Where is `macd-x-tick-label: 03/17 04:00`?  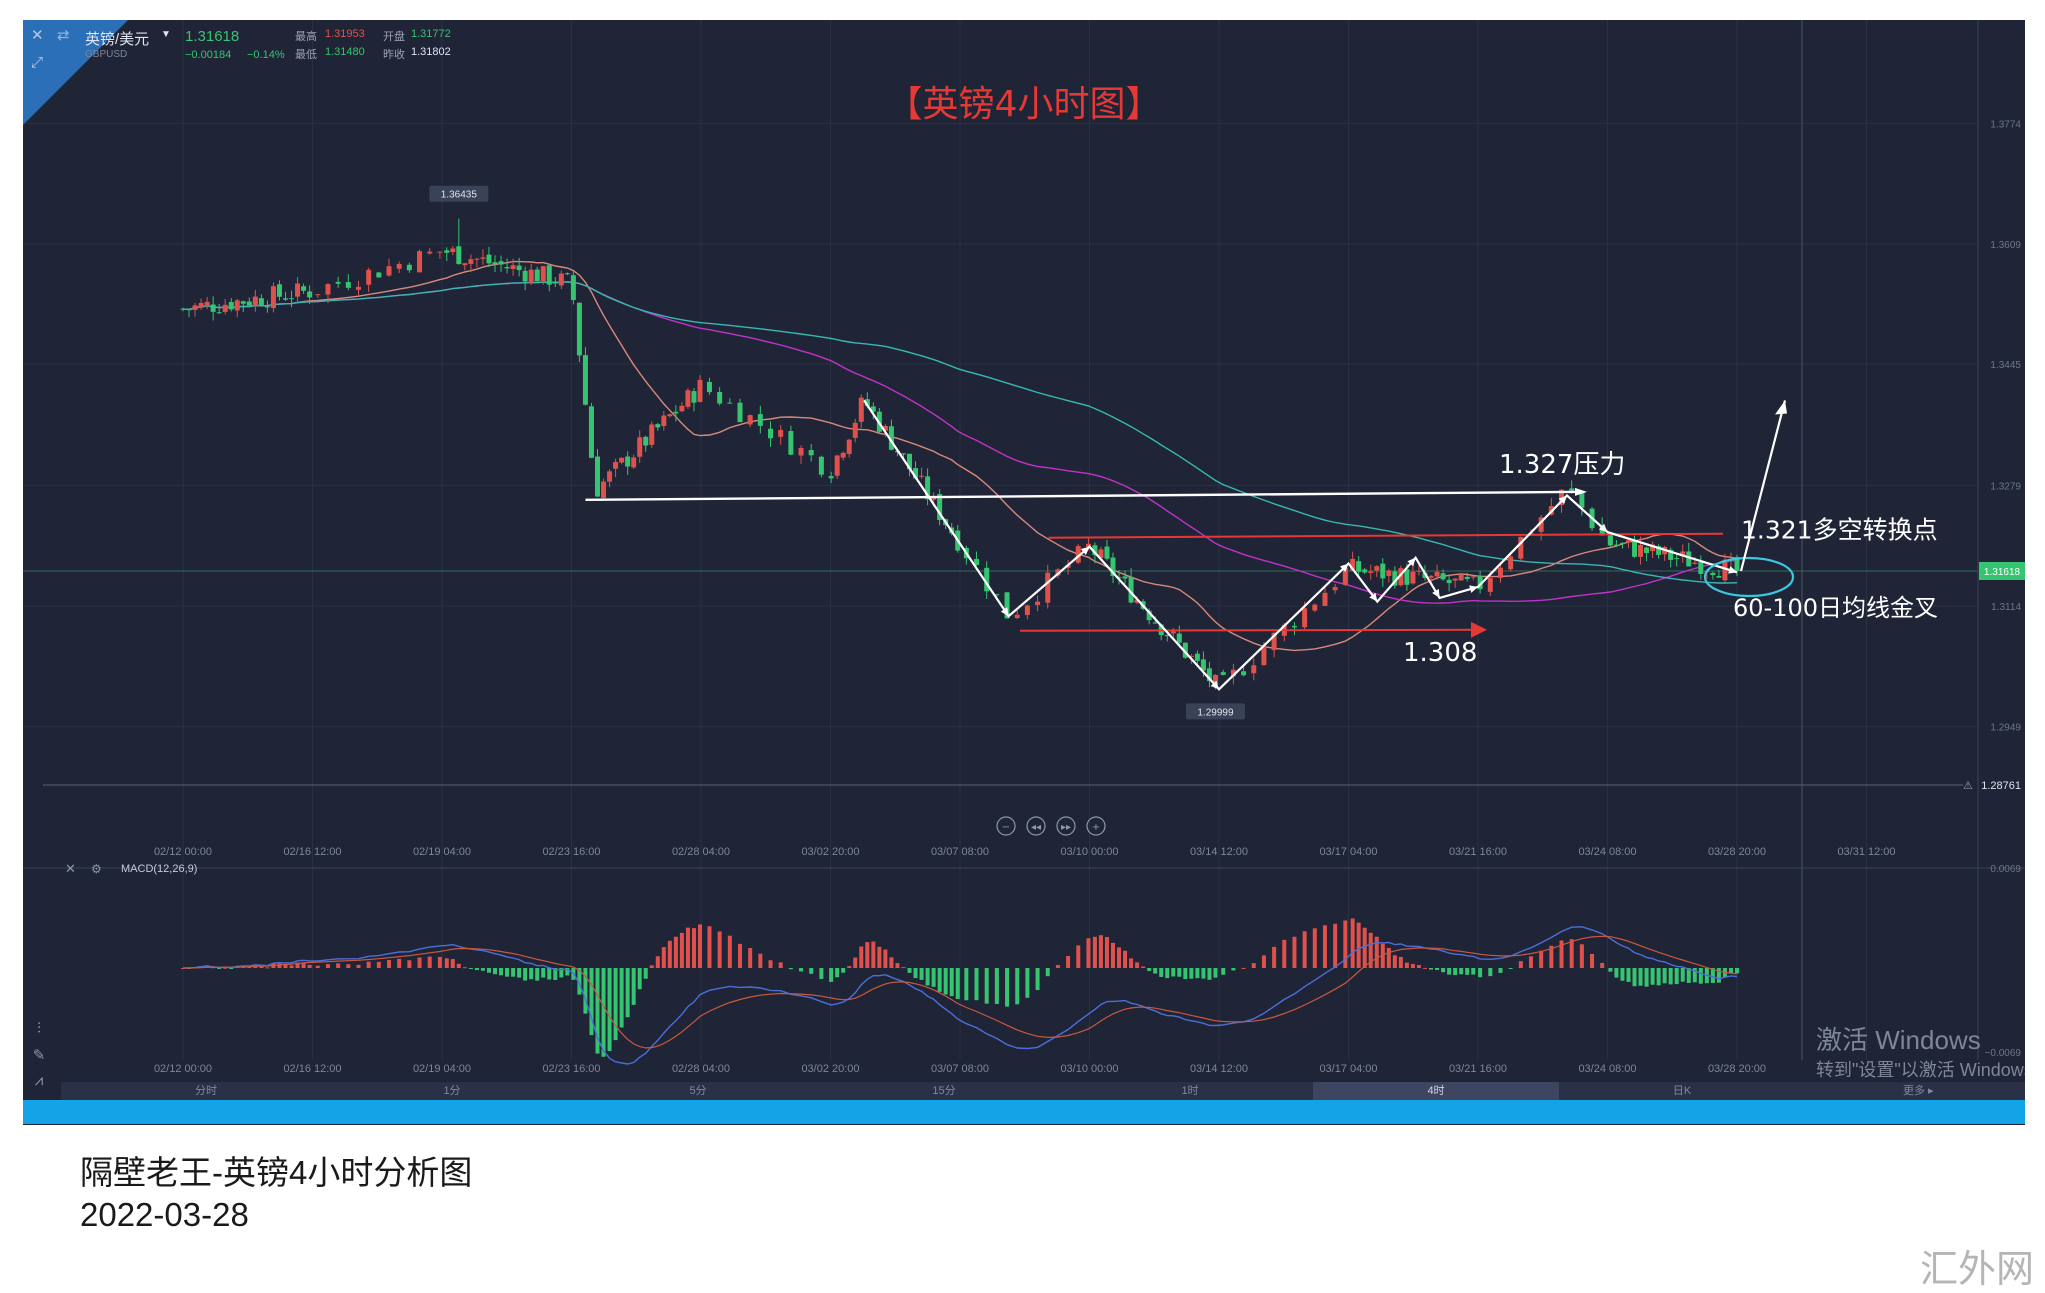 macd-x-tick-label: 03/17 04:00 is located at coordinates (1348, 1069).